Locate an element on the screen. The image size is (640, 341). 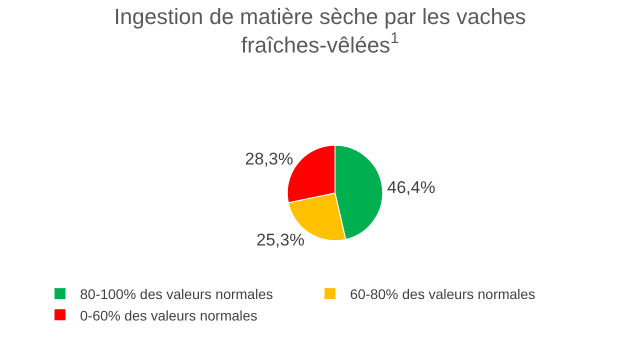
legend-label: 0-60% des valeurs normales is located at coordinates (169, 315).